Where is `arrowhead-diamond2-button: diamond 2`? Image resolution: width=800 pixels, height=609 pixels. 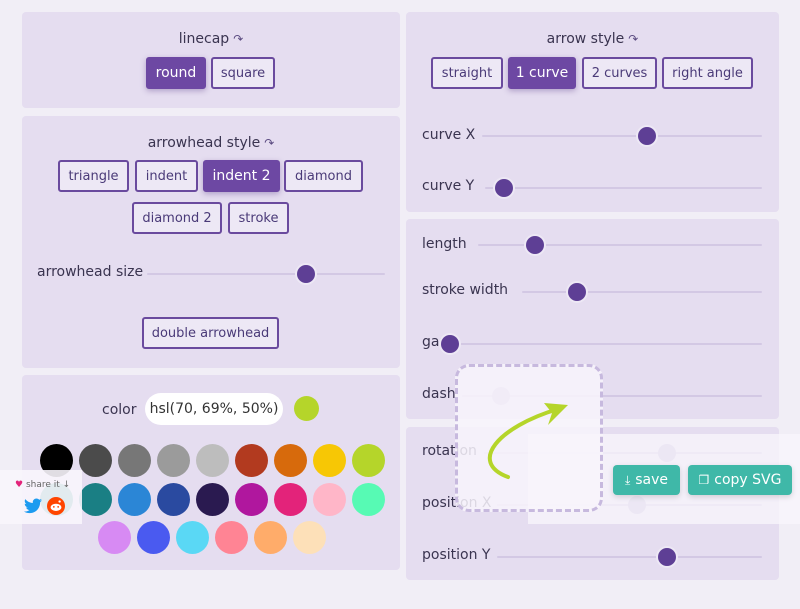
arrowhead-diamond2-button: diamond 2 is located at coordinates (177, 218).